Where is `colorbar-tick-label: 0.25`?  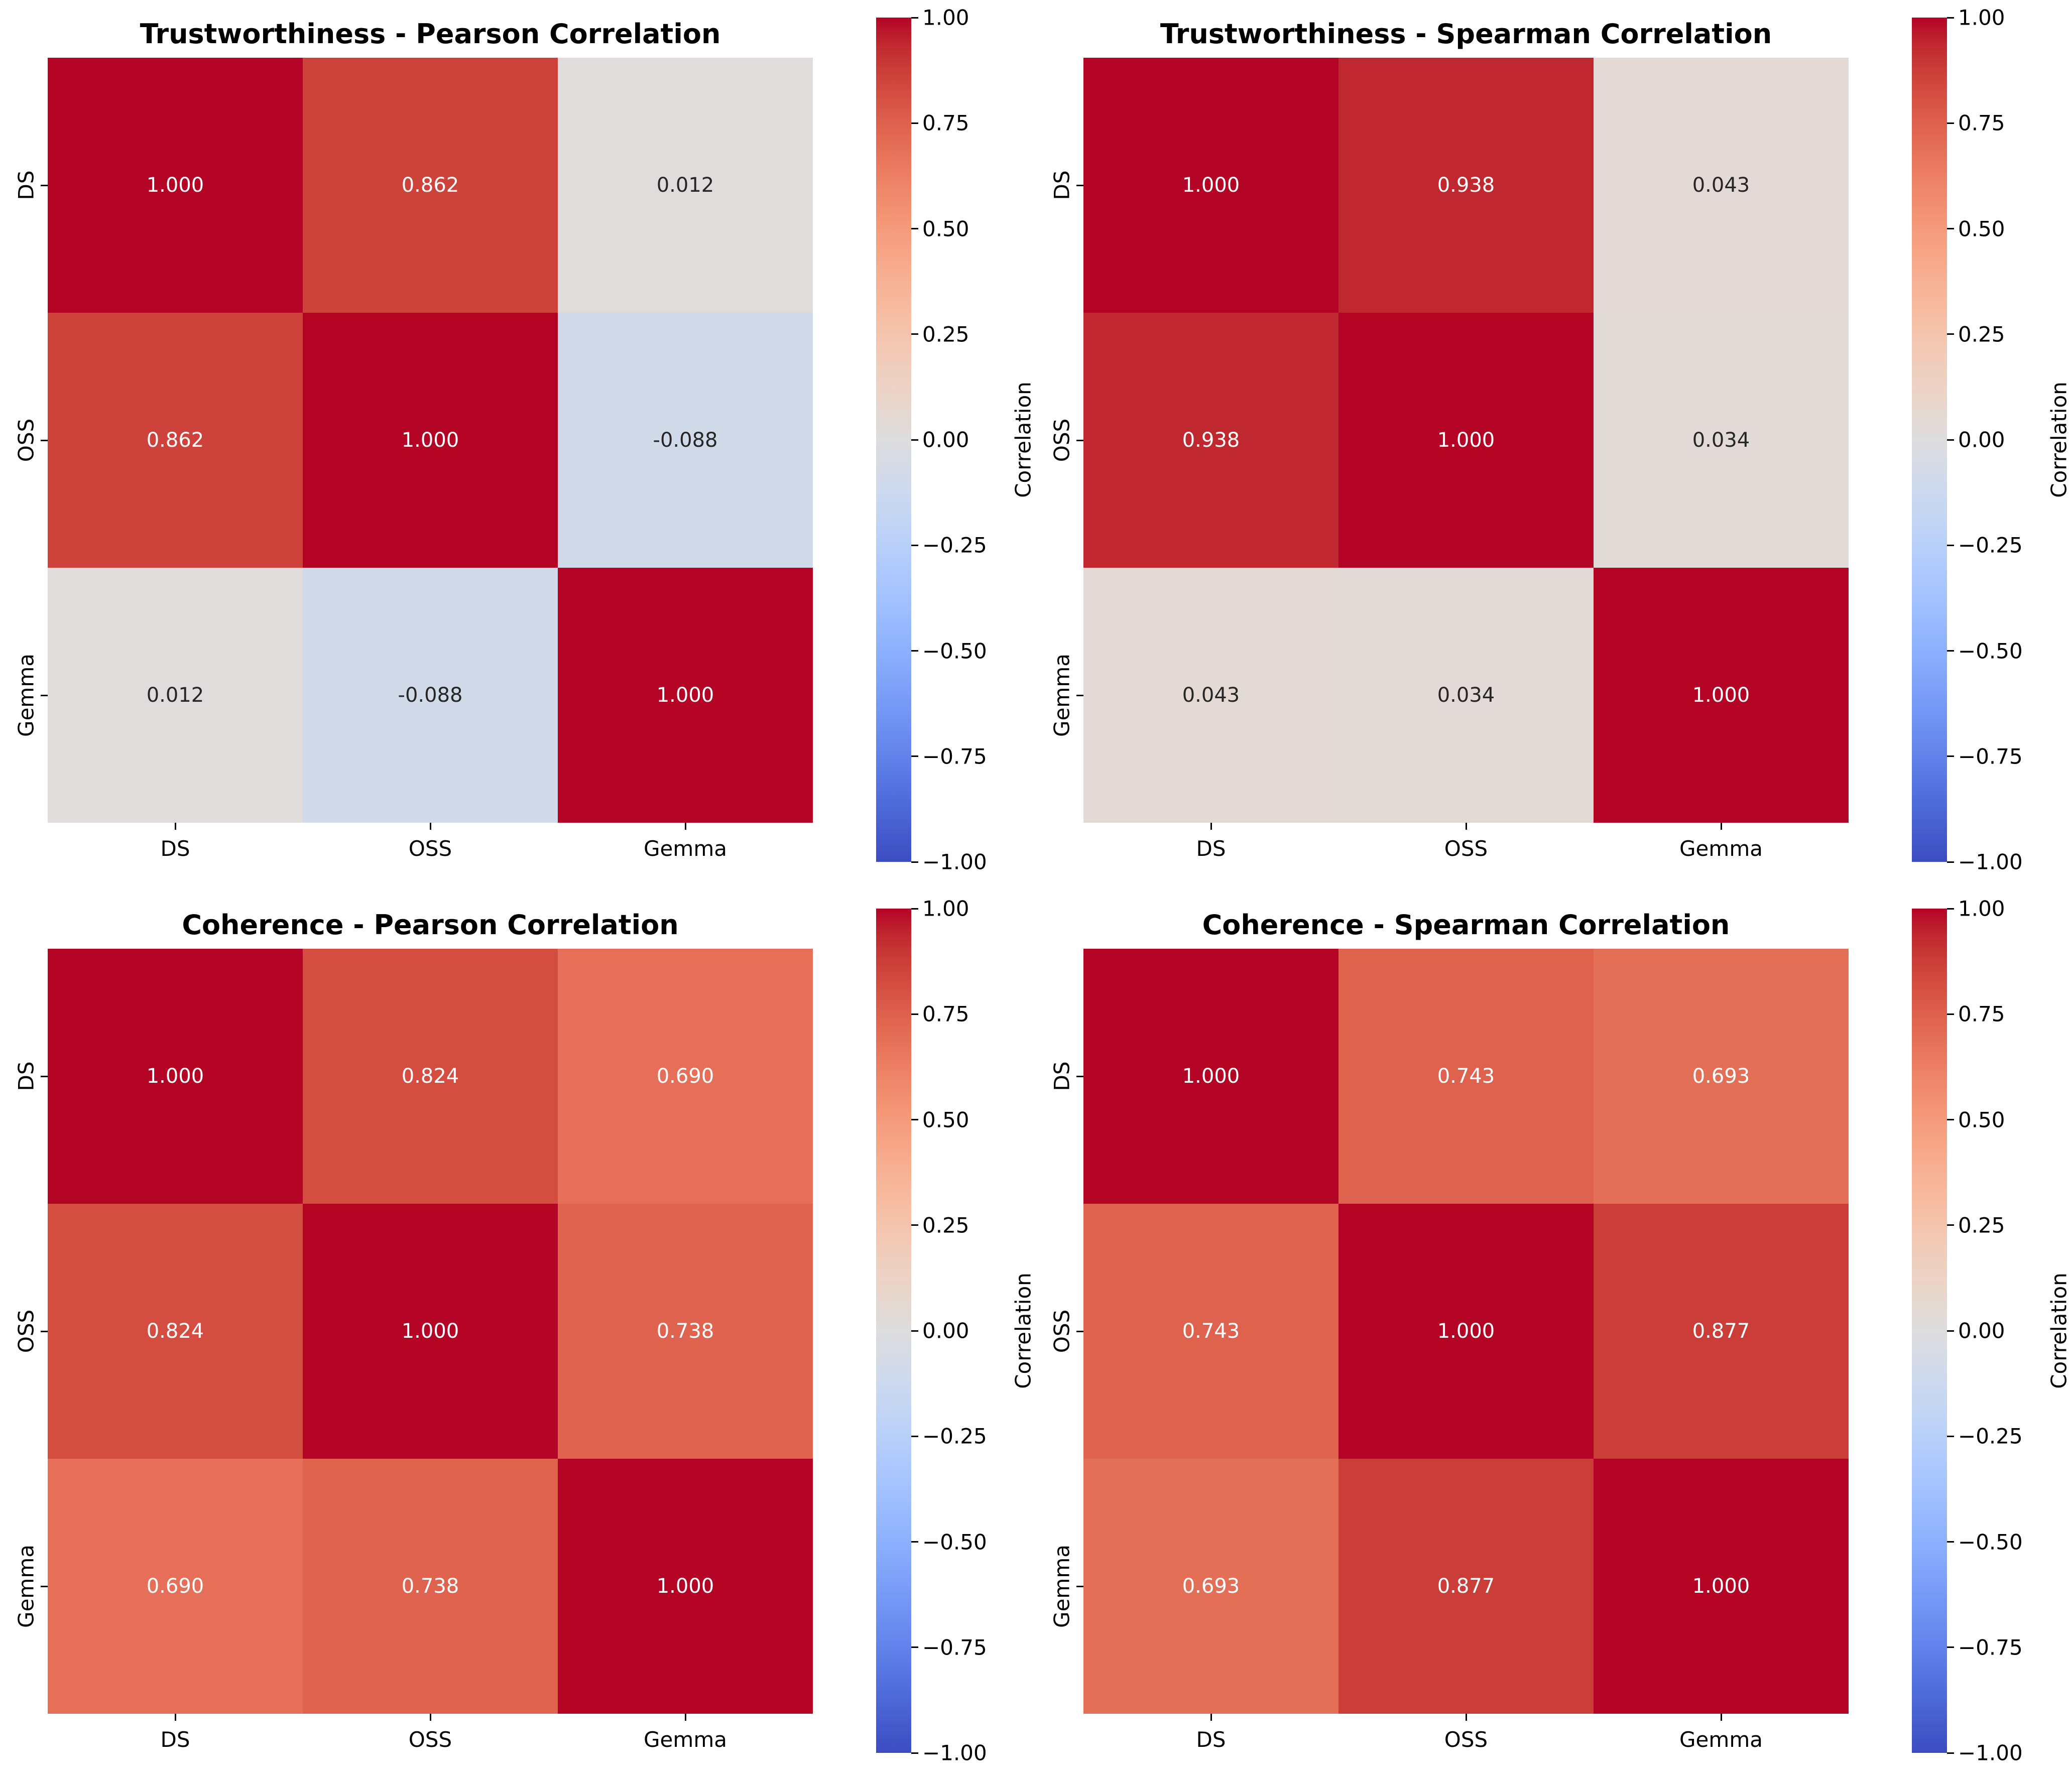 colorbar-tick-label: 0.25 is located at coordinates (1981, 1225).